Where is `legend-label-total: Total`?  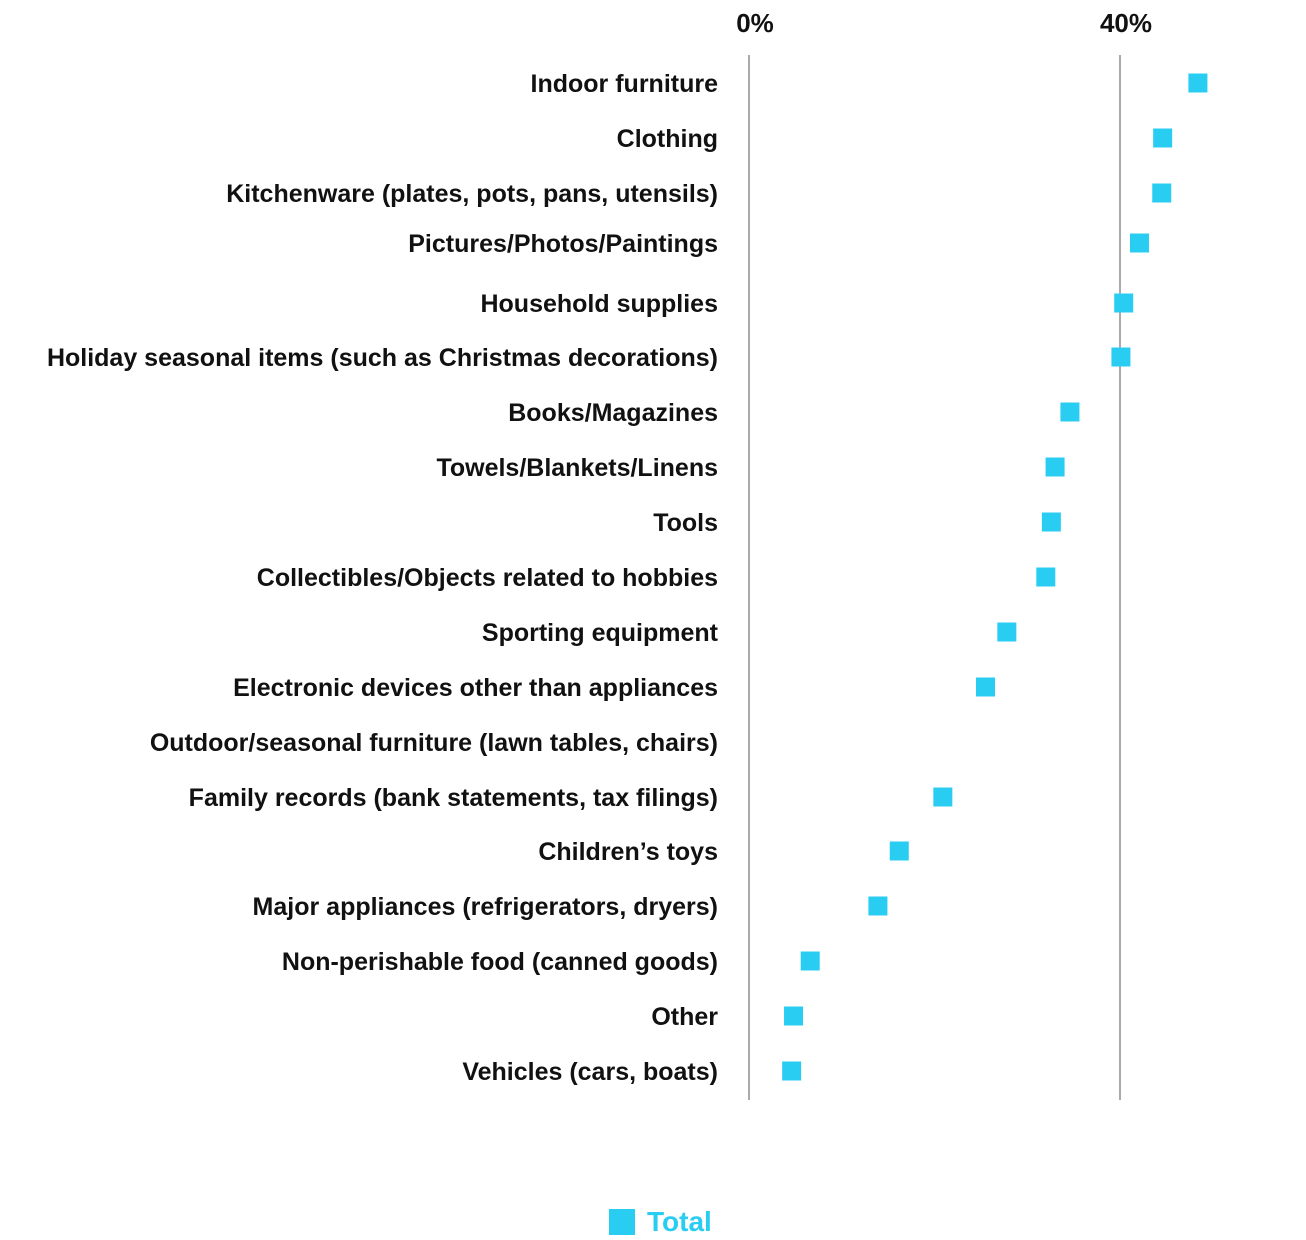 legend-label-total: Total is located at coordinates (679, 1221).